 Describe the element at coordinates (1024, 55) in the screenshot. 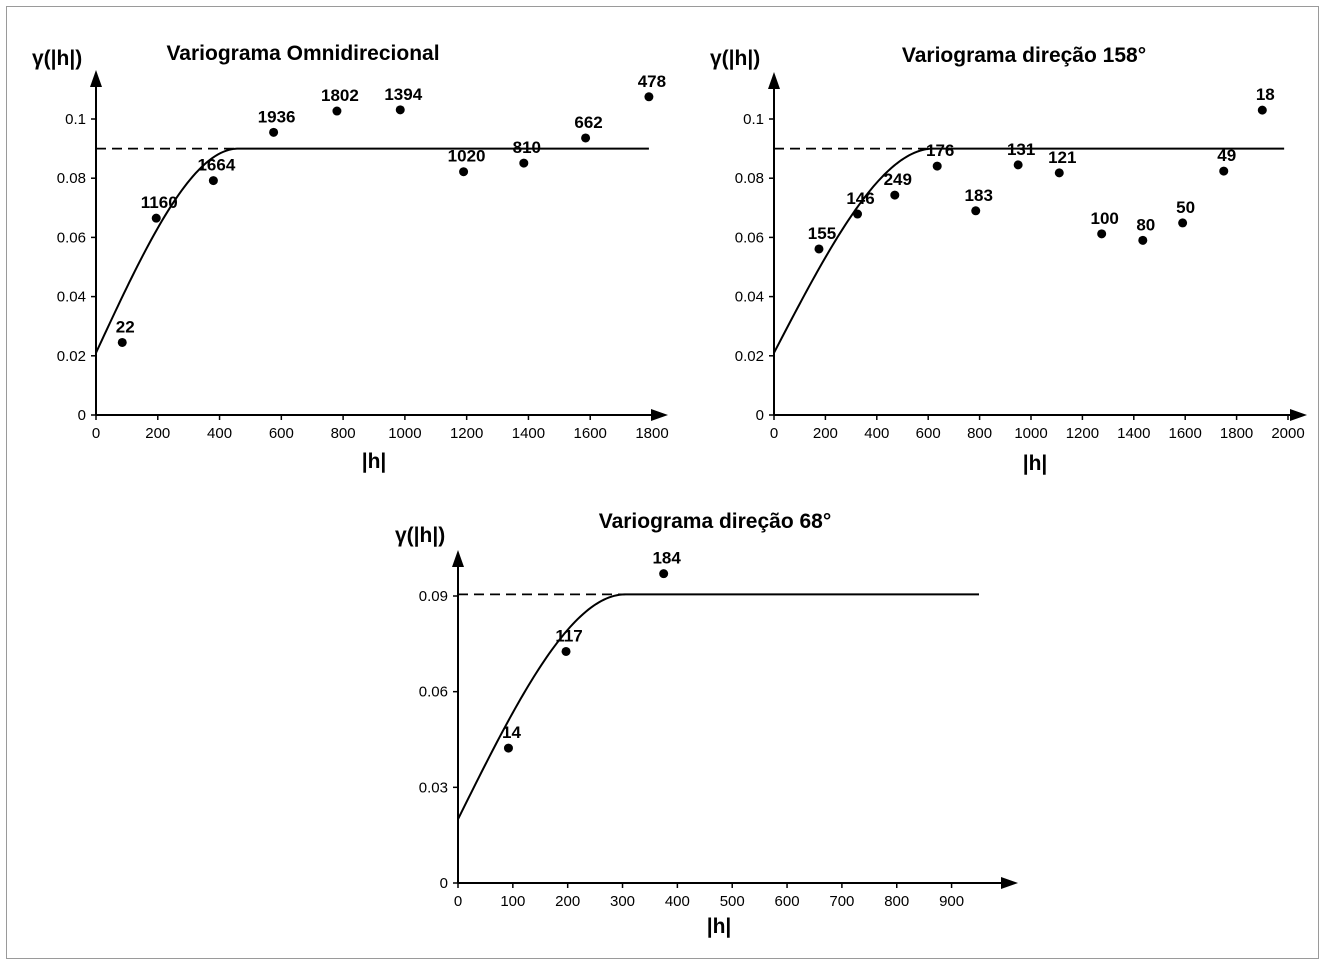

I see `chart-title: Variograma direção 158°` at that location.